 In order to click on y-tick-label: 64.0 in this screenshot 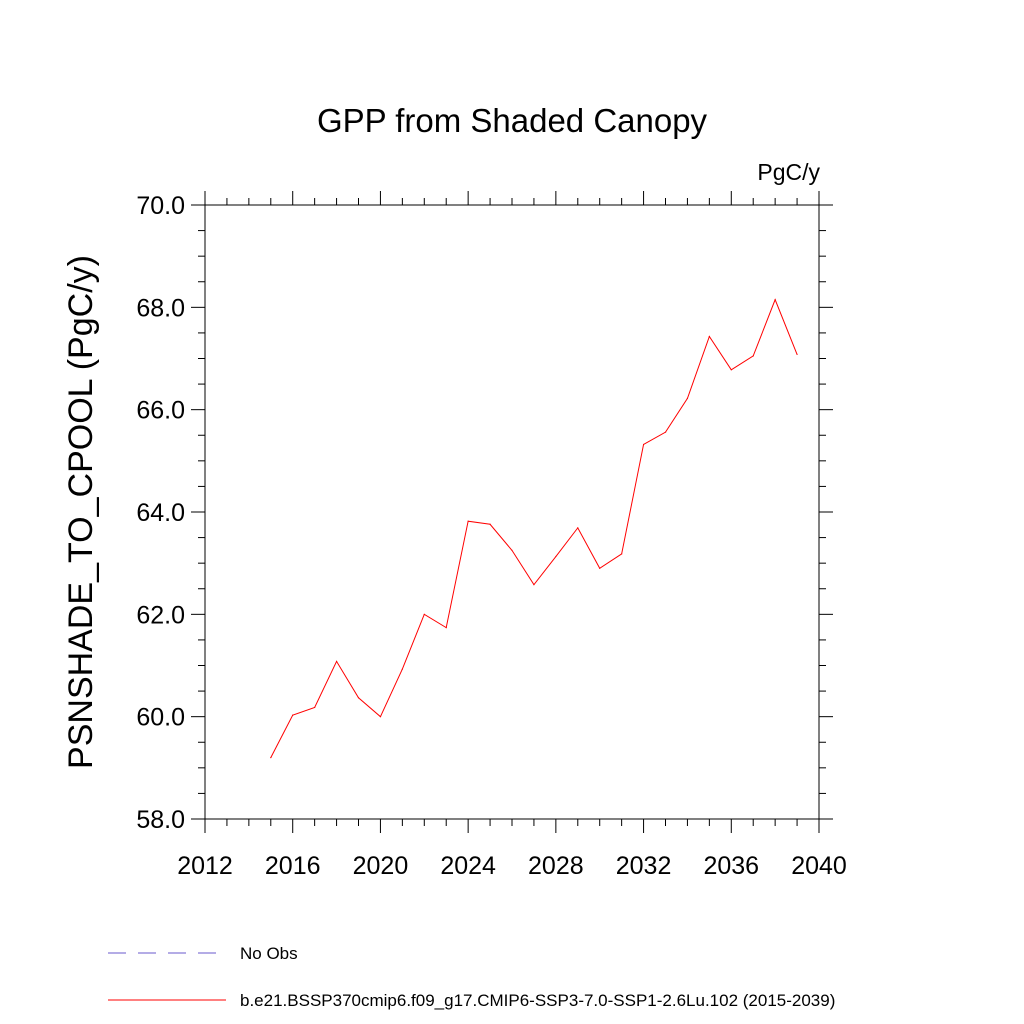, I will do `click(160, 513)`.